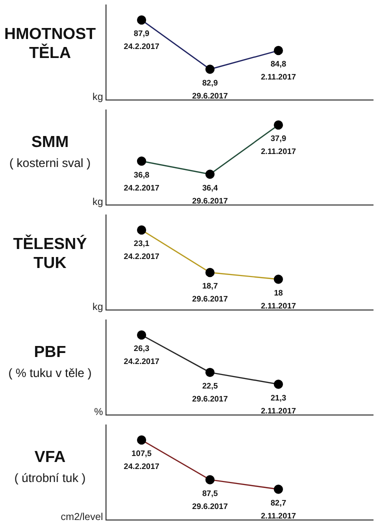  I want to click on text: PBF, so click(50, 352).